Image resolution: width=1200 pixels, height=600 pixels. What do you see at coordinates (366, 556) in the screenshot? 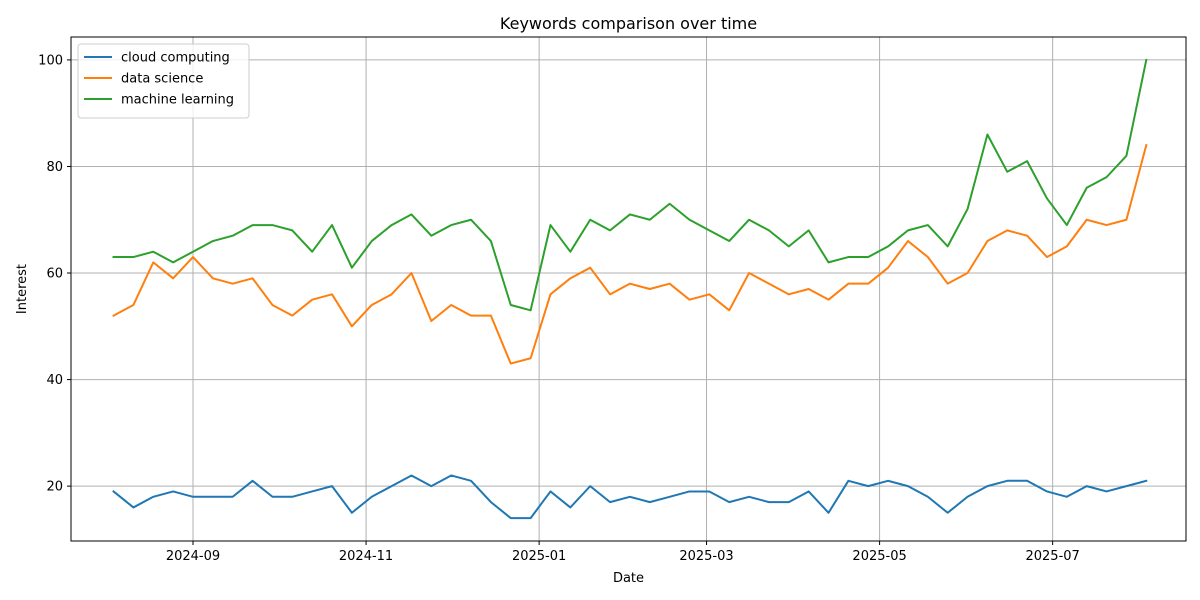
I see `x-tick-label: 2024-11` at bounding box center [366, 556].